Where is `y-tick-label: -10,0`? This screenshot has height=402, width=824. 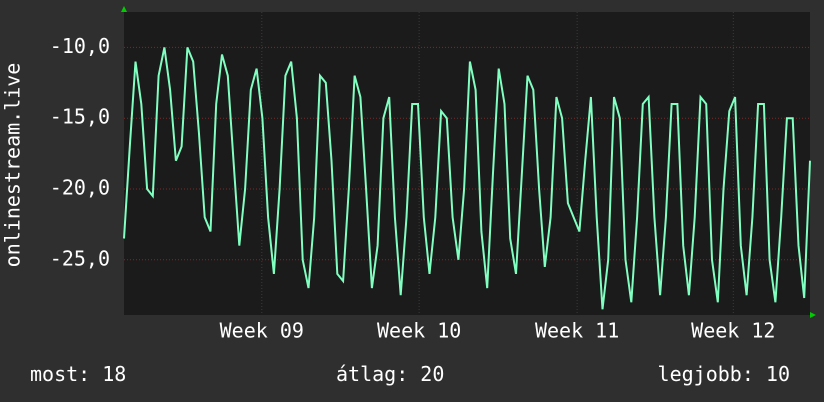 y-tick-label: -10,0 is located at coordinates (80, 46).